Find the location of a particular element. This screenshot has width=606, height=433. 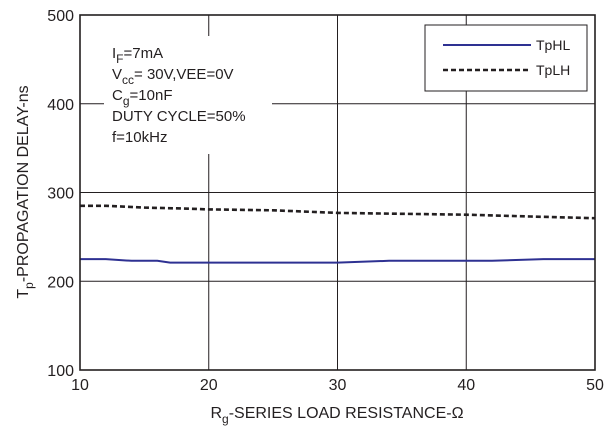

legend: TpHL TpLH is located at coordinates (506, 58).